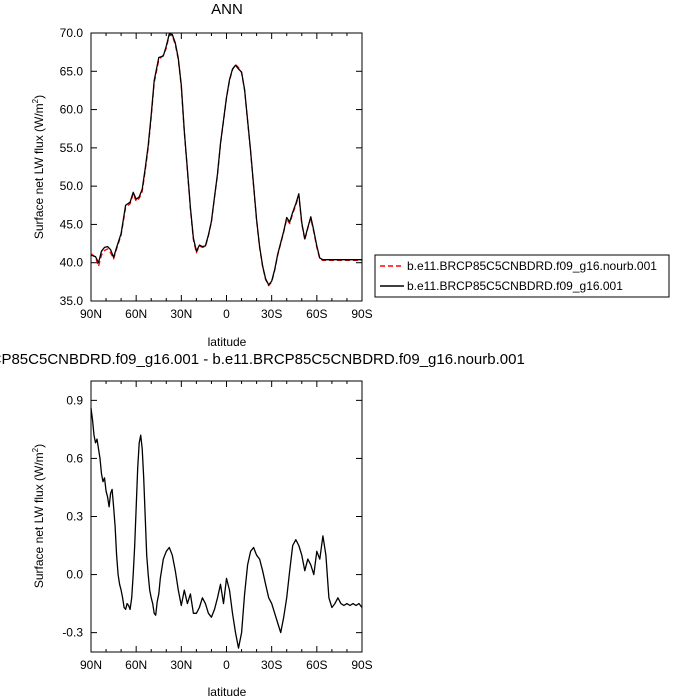 This screenshot has height=700, width=700. Describe the element at coordinates (38, 516) in the screenshot. I see `bottom-y-axis-label: Surface net LW flux (W/m2)` at that location.